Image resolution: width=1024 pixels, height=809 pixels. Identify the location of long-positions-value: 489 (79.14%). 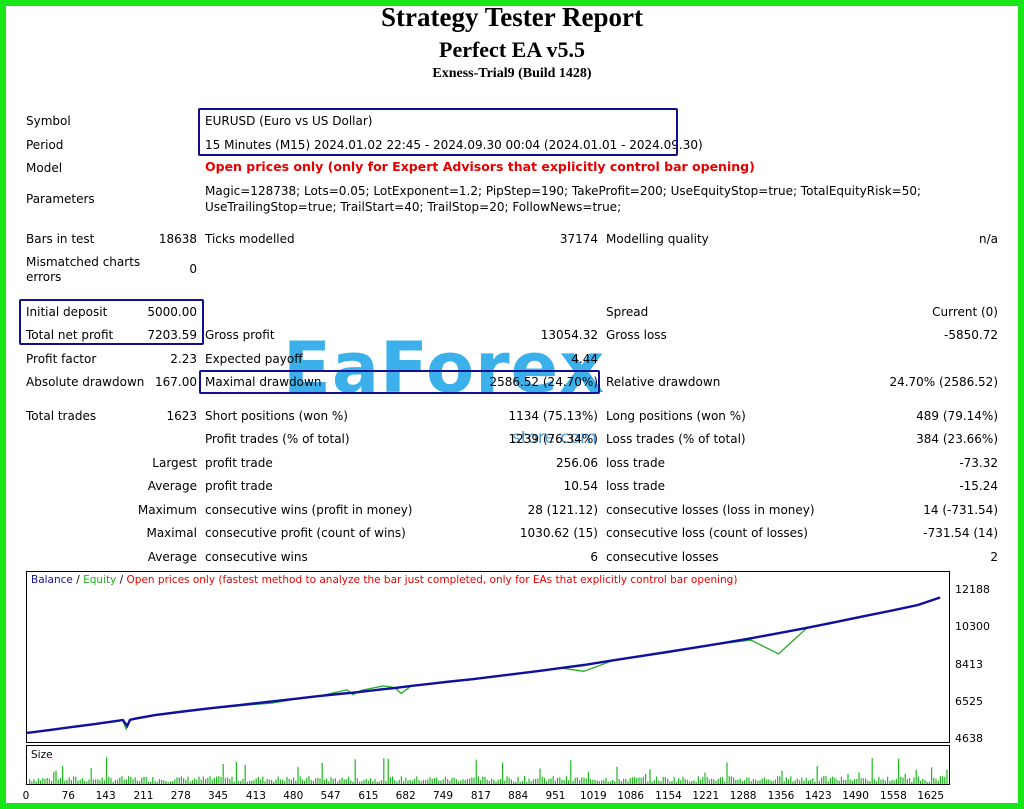
(957, 416).